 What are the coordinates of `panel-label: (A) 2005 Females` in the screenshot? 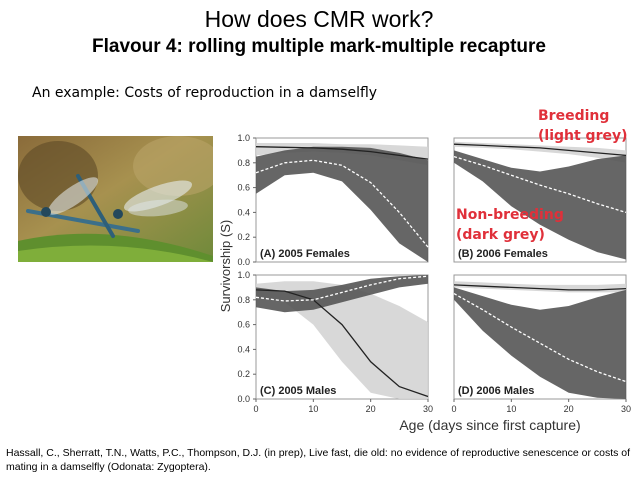 It's located at (305, 254).